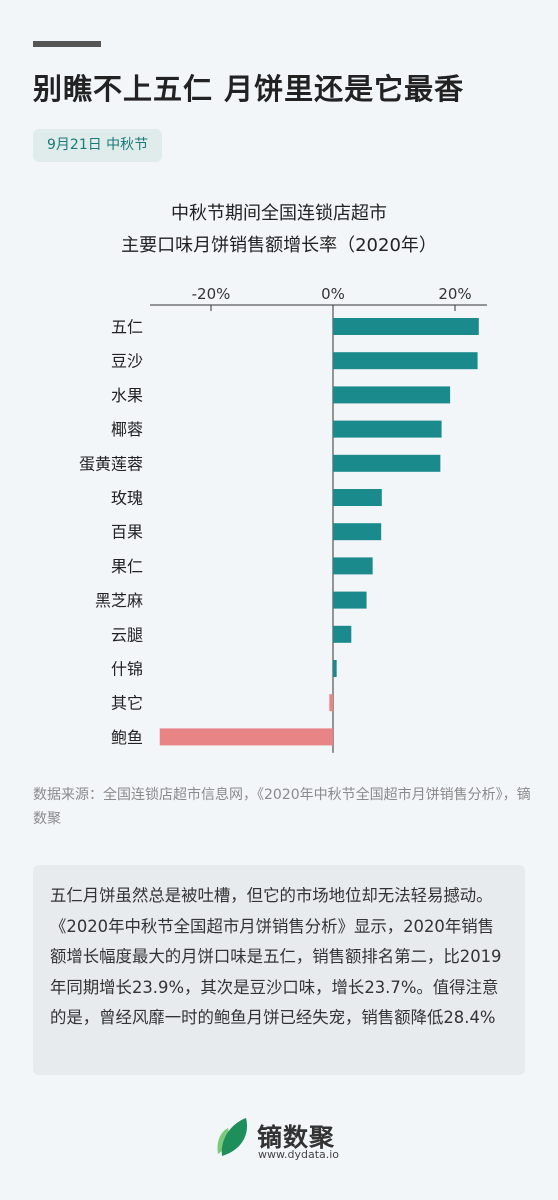  Describe the element at coordinates (127, 634) in the screenshot. I see `category-label: 云腿` at that location.